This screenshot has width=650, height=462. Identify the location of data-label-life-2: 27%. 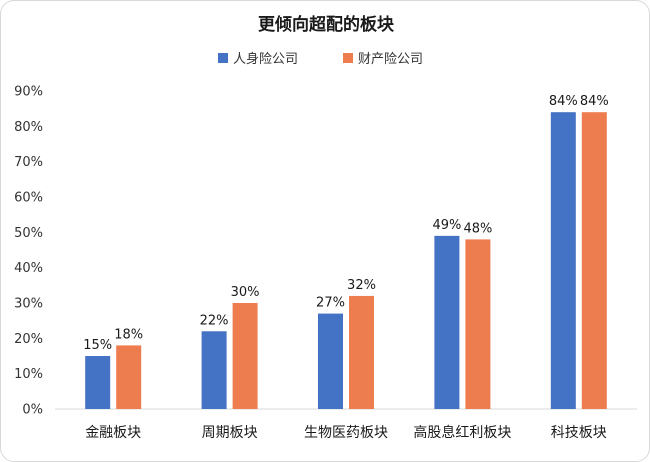
(330, 303).